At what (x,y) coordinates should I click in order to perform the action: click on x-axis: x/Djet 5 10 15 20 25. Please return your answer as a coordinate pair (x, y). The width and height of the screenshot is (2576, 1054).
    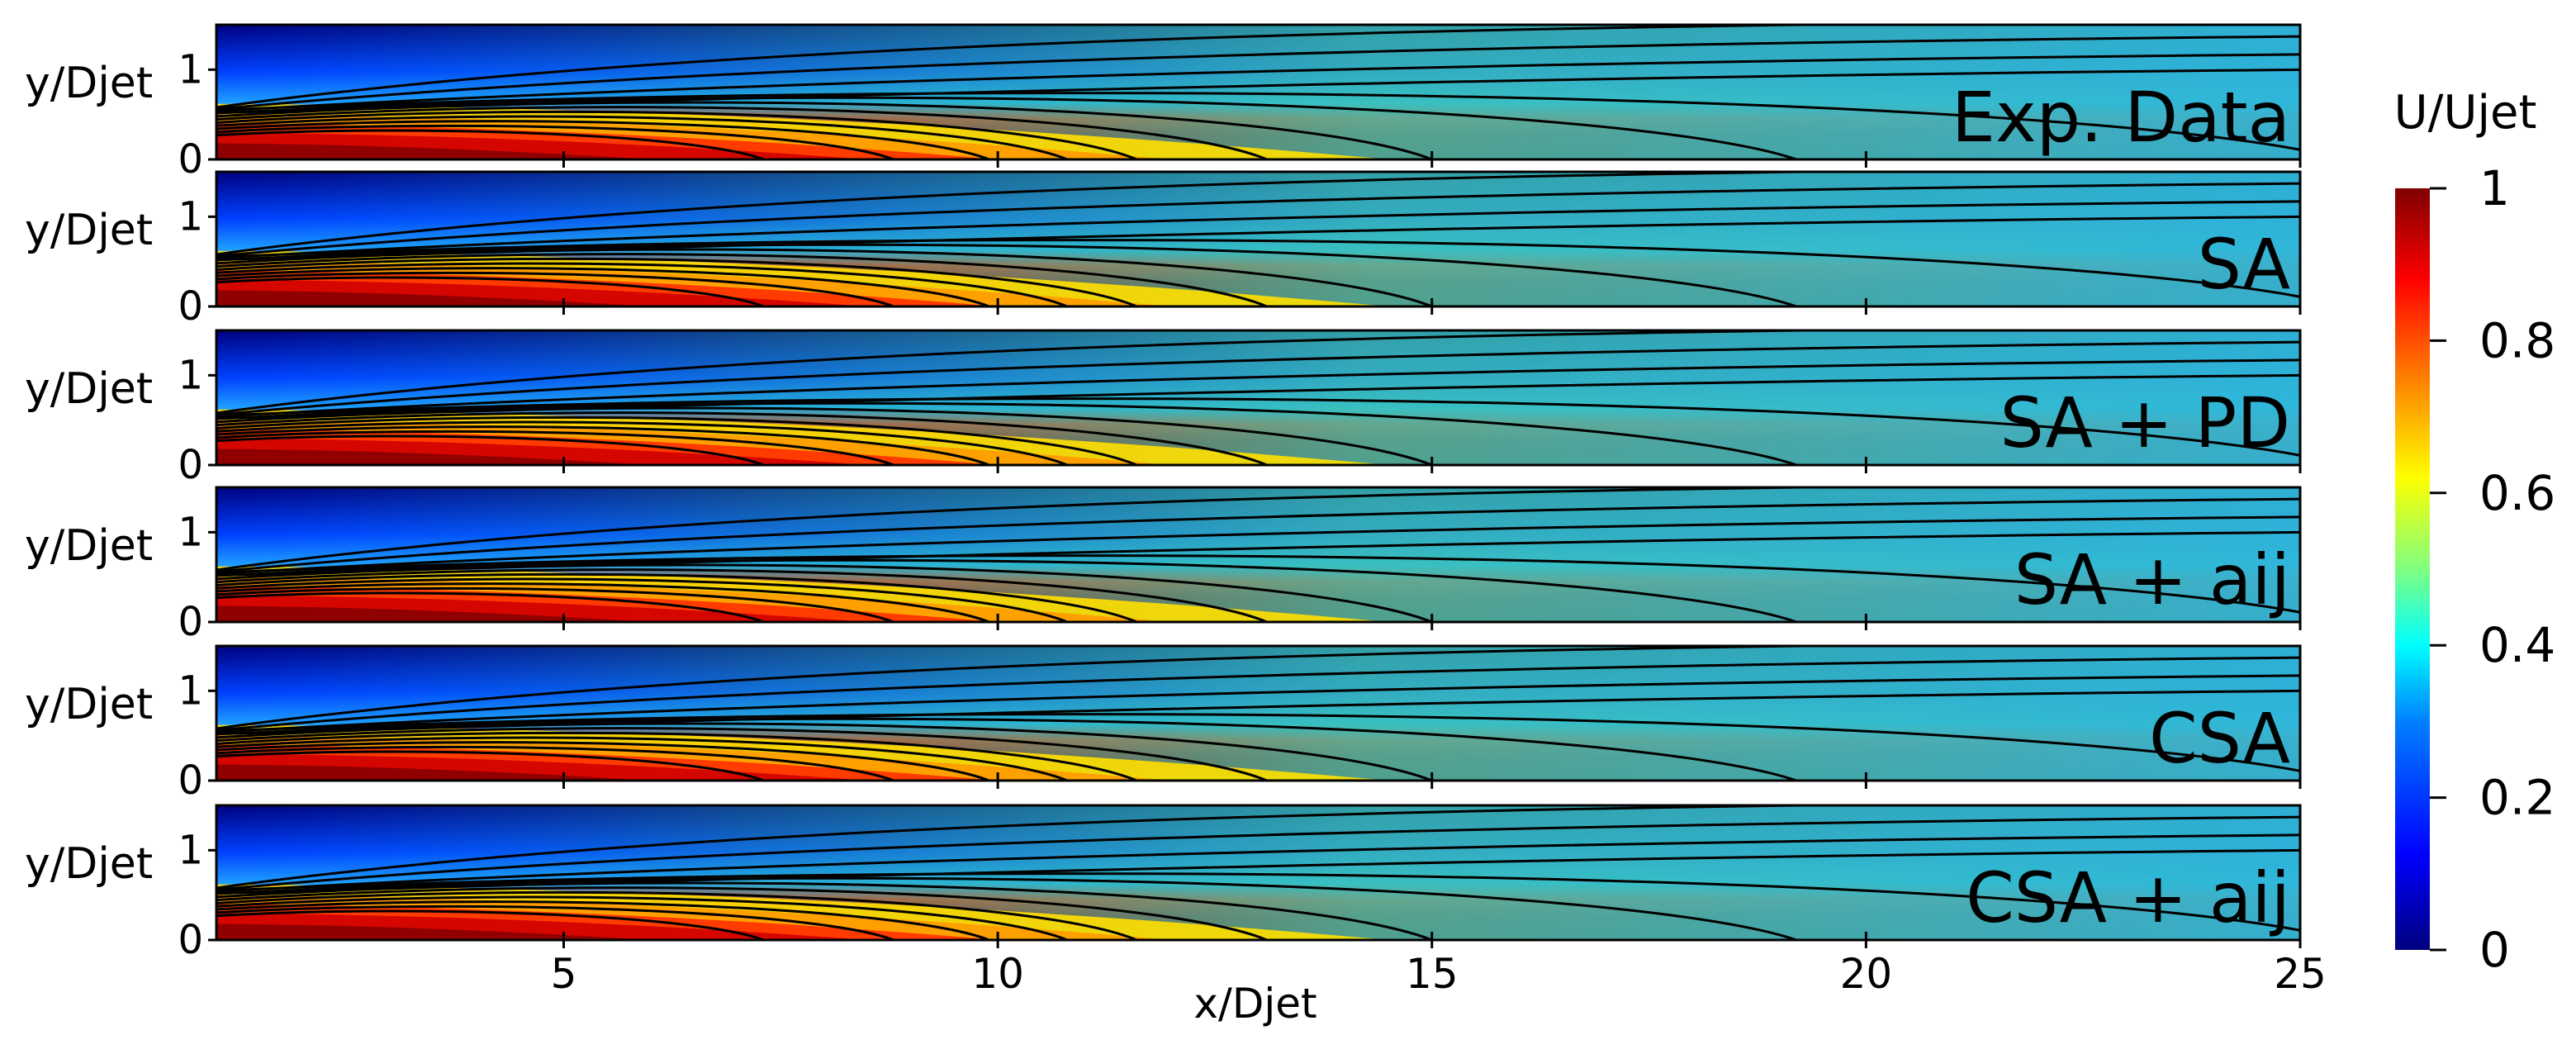
    Looking at the image, I should click on (1439, 989).